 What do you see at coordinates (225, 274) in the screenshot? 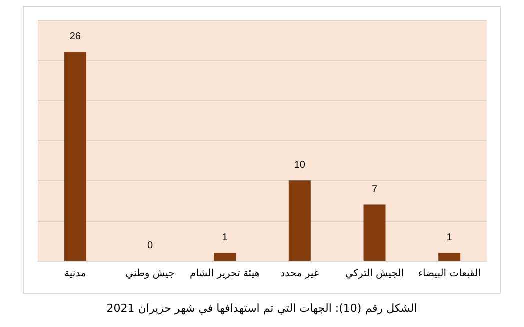
I see `x-tick-label: هيئة تحرير الشام` at bounding box center [225, 274].